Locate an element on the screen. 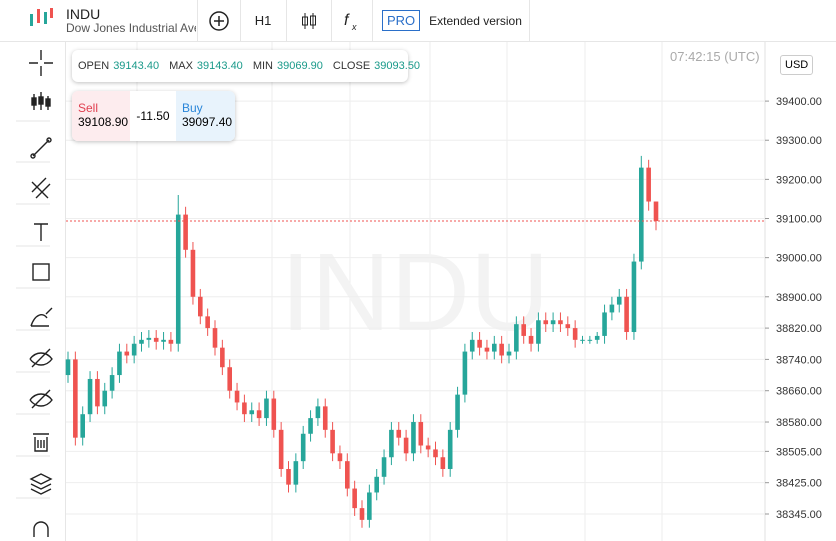 The image size is (836, 541). buy-label: Buy is located at coordinates (192, 108).